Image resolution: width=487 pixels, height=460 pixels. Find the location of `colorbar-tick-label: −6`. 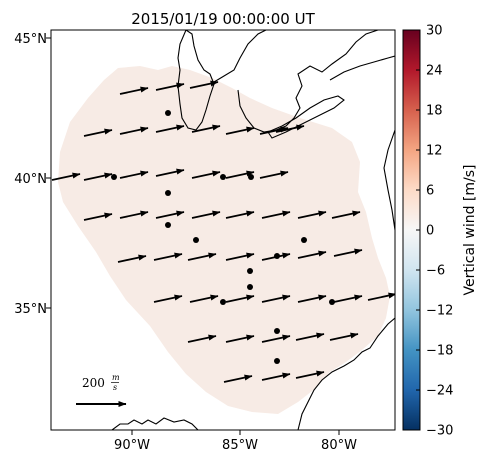

colorbar-tick-label: −6 is located at coordinates (435, 271).